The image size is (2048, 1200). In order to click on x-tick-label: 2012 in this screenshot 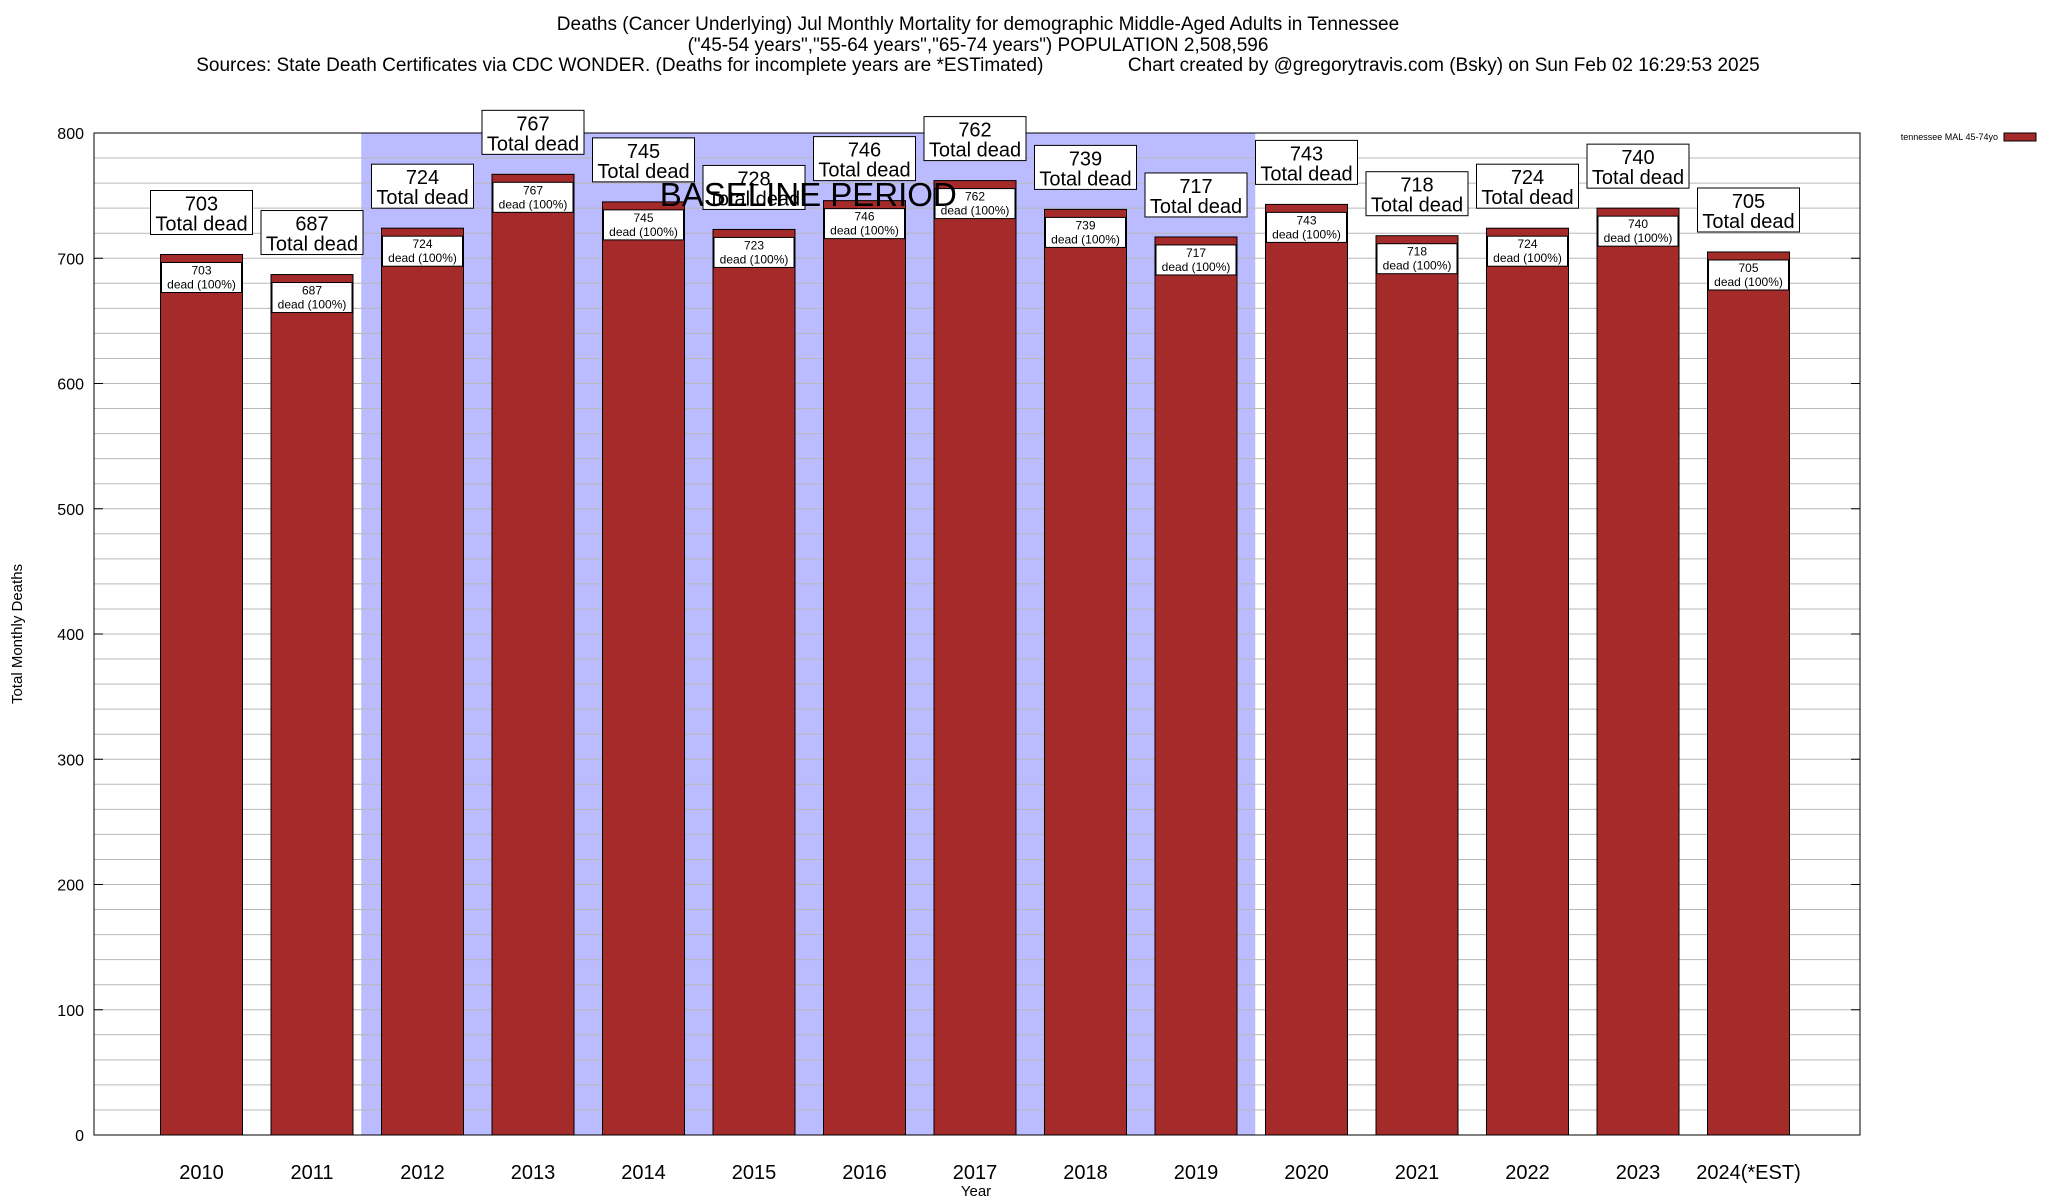, I will do `click(422, 1173)`.